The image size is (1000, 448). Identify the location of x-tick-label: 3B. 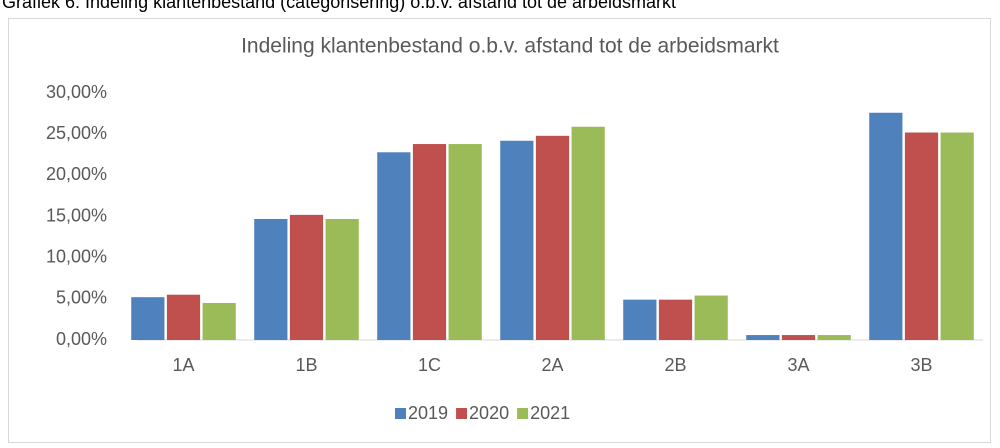
(921, 365).